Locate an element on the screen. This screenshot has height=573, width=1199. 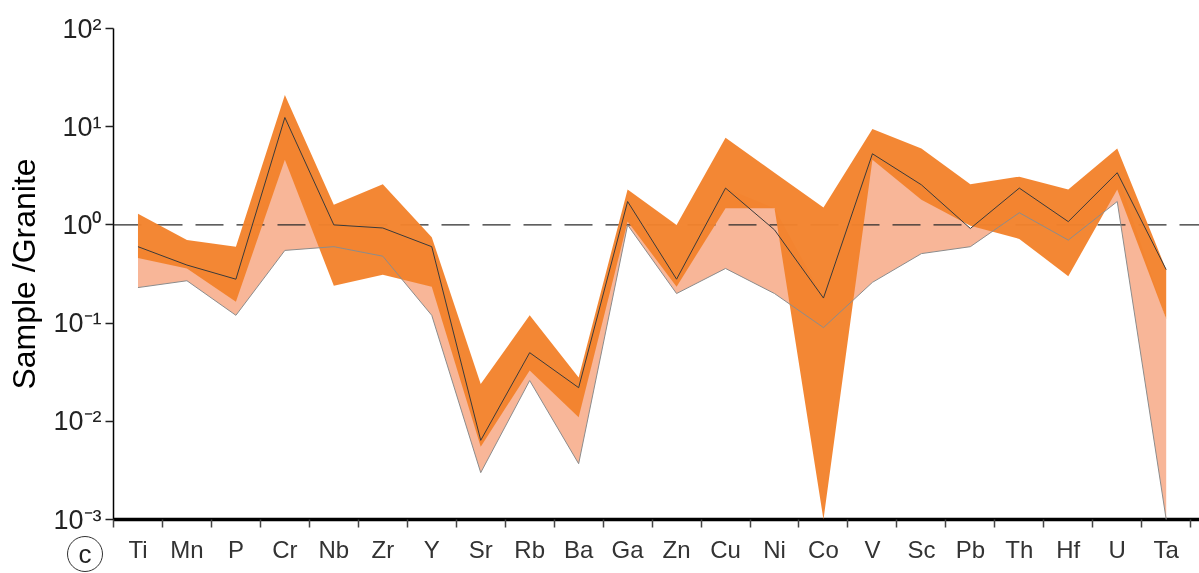
x-tick-label: Zn is located at coordinates (676, 549).